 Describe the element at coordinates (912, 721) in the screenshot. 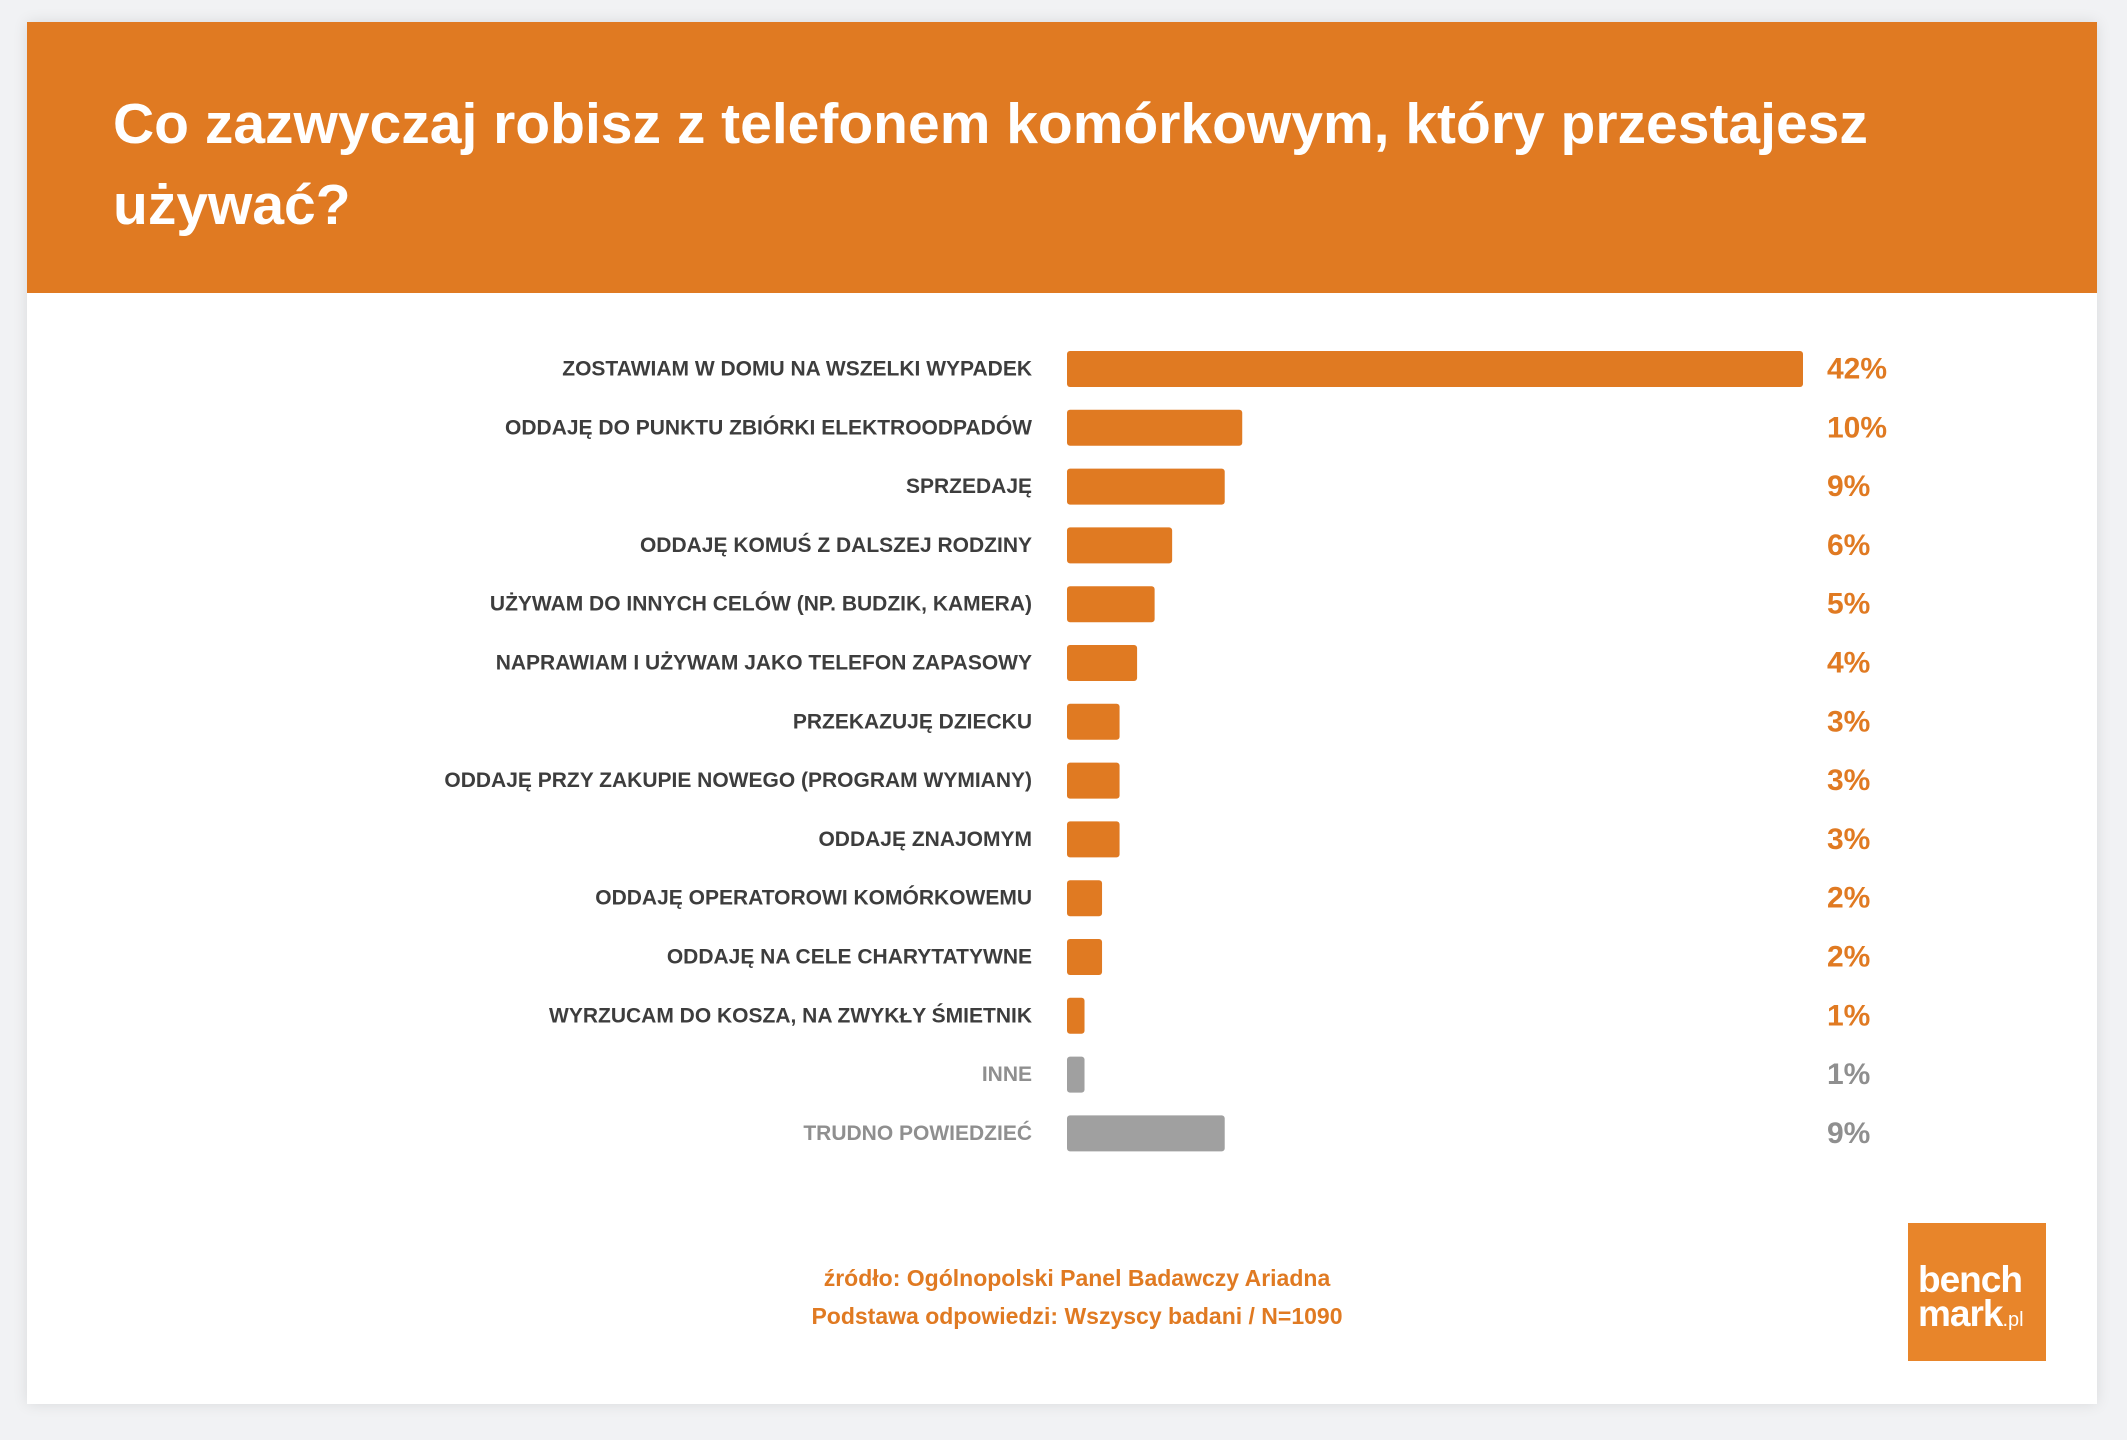

I see `category-label: PRZEKAZUJĘ DZIECKU` at that location.